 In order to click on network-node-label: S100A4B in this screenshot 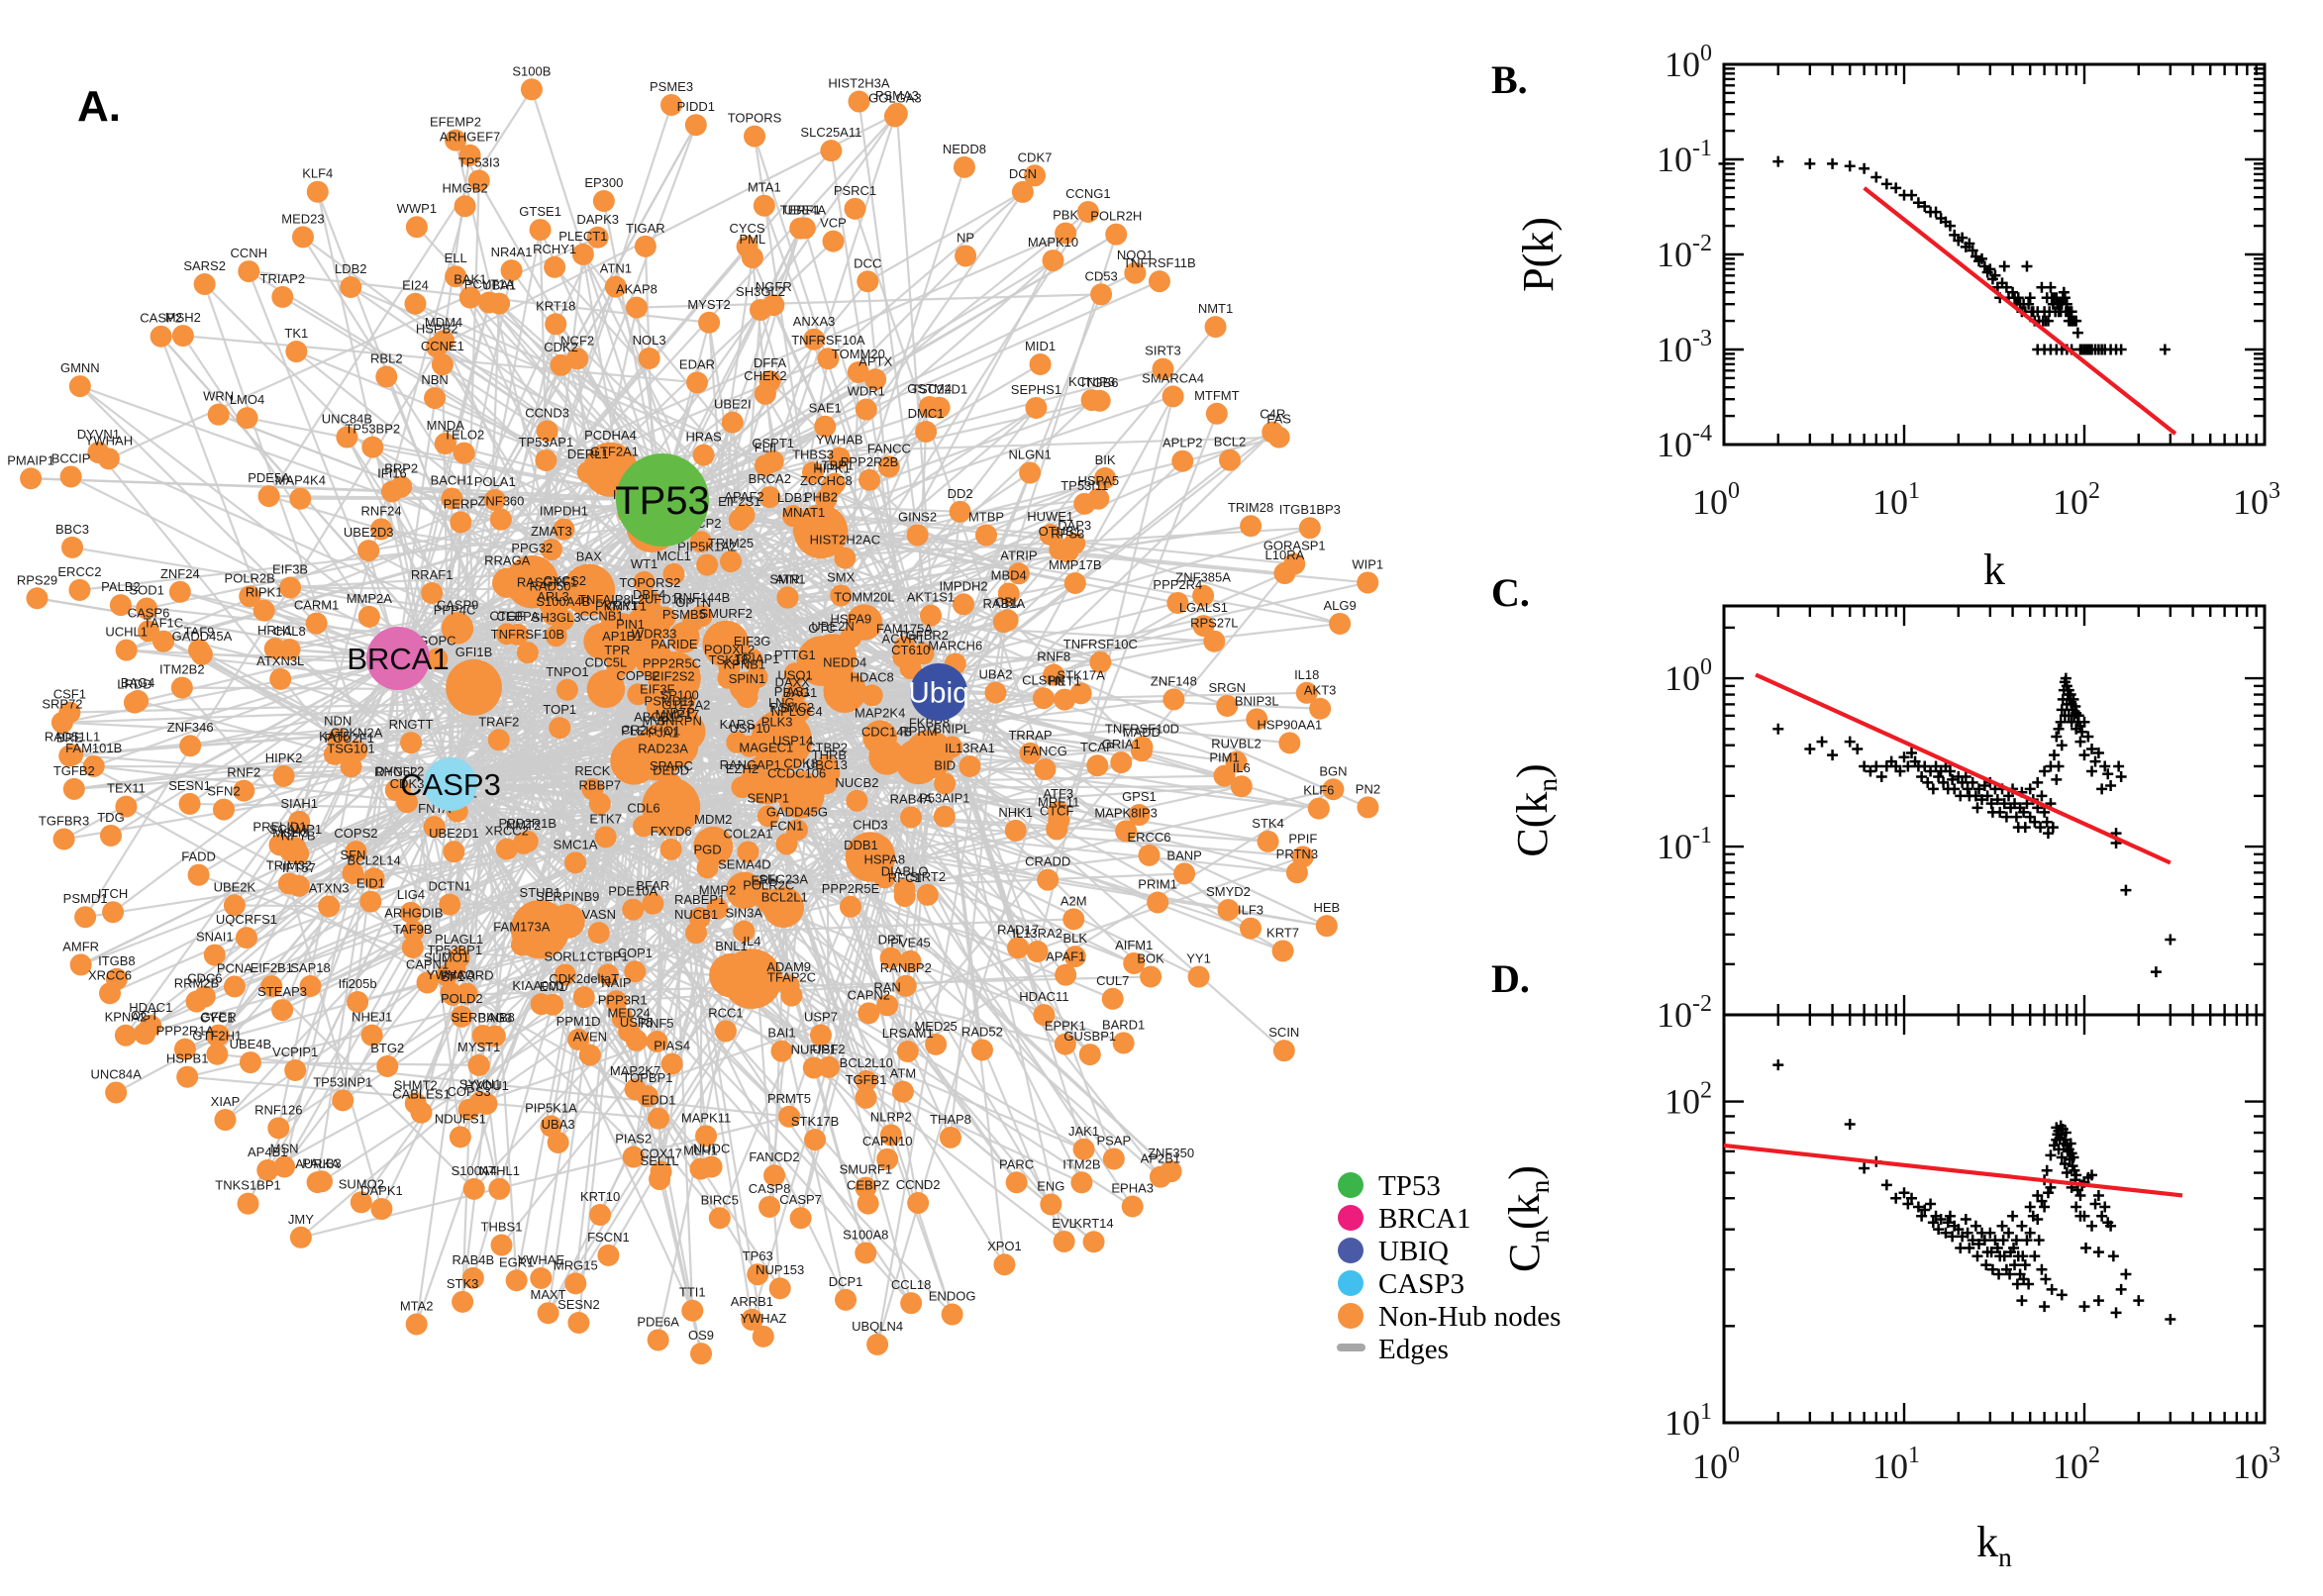, I will do `click(563, 601)`.